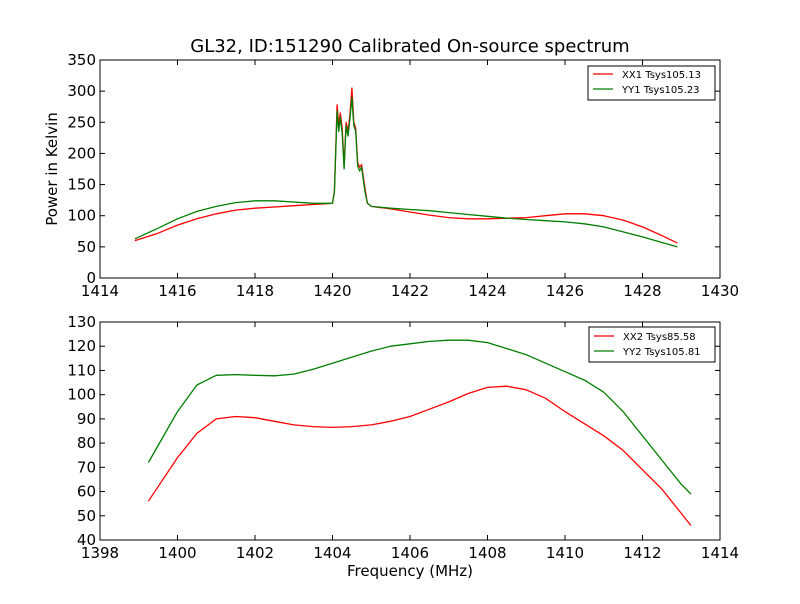  I want to click on bottom-y-tick-label: 40, so click(86, 540).